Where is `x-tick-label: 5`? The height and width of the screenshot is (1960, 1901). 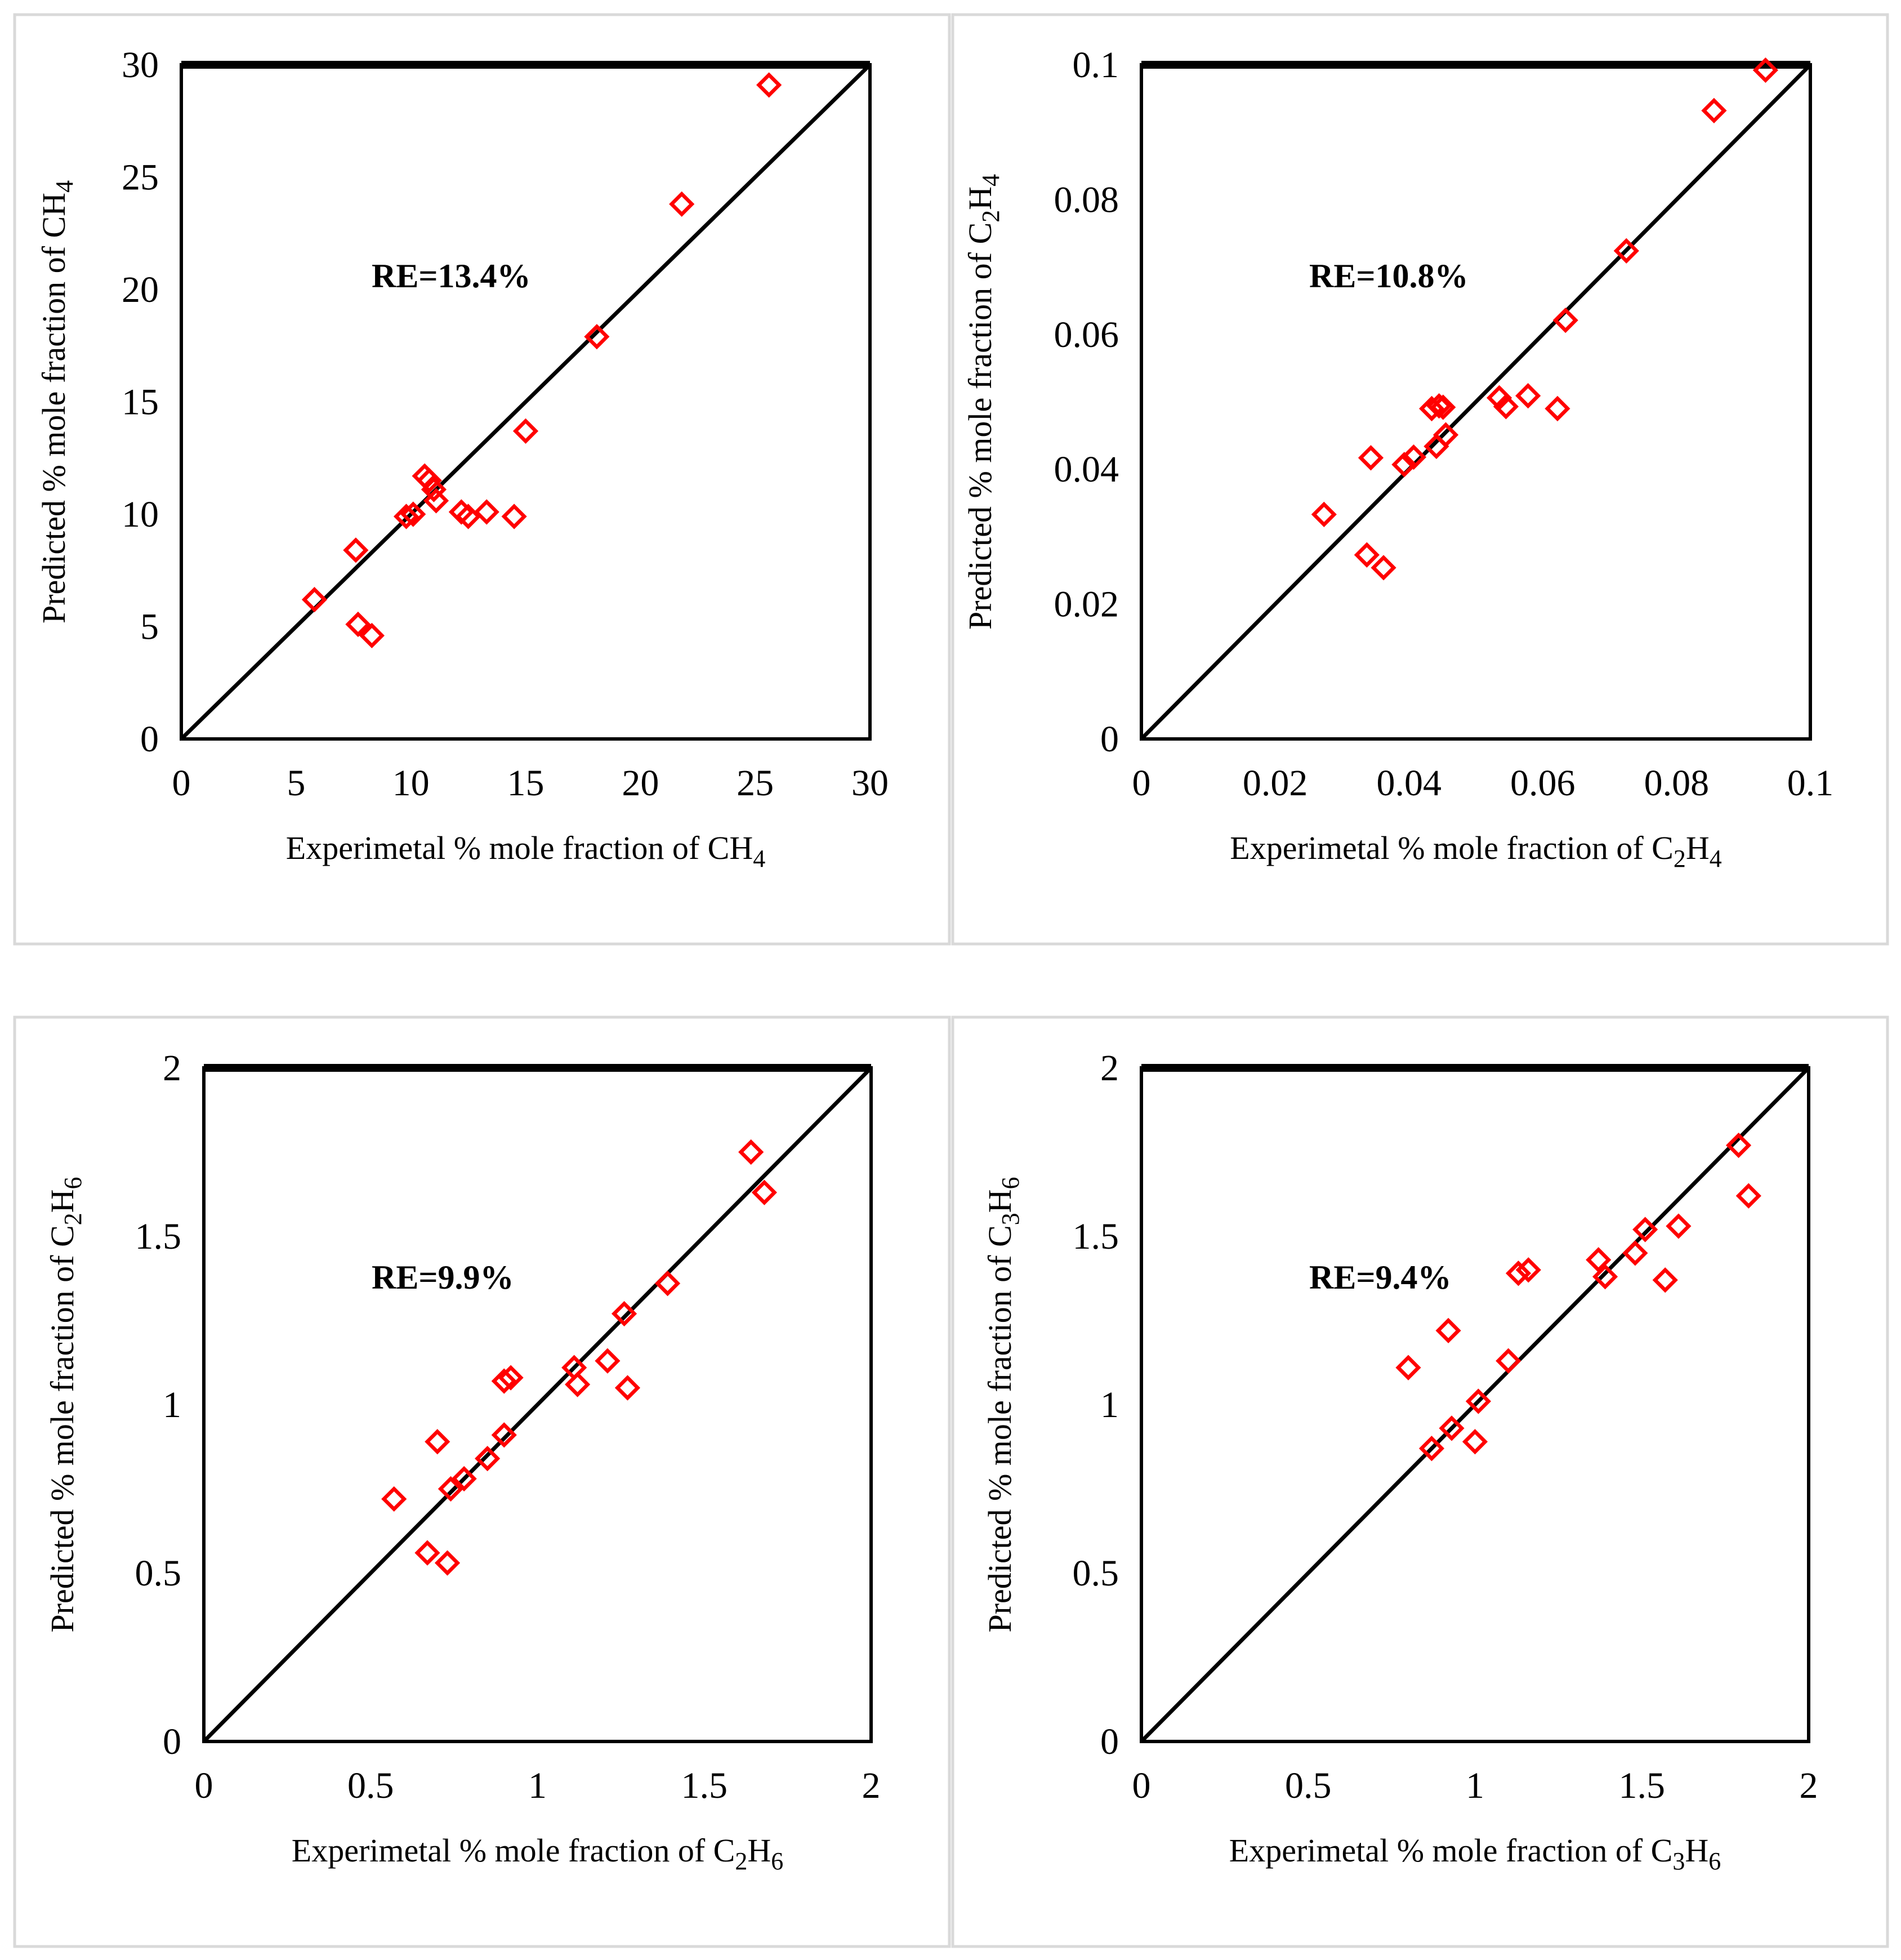
x-tick-label: 5 is located at coordinates (296, 783).